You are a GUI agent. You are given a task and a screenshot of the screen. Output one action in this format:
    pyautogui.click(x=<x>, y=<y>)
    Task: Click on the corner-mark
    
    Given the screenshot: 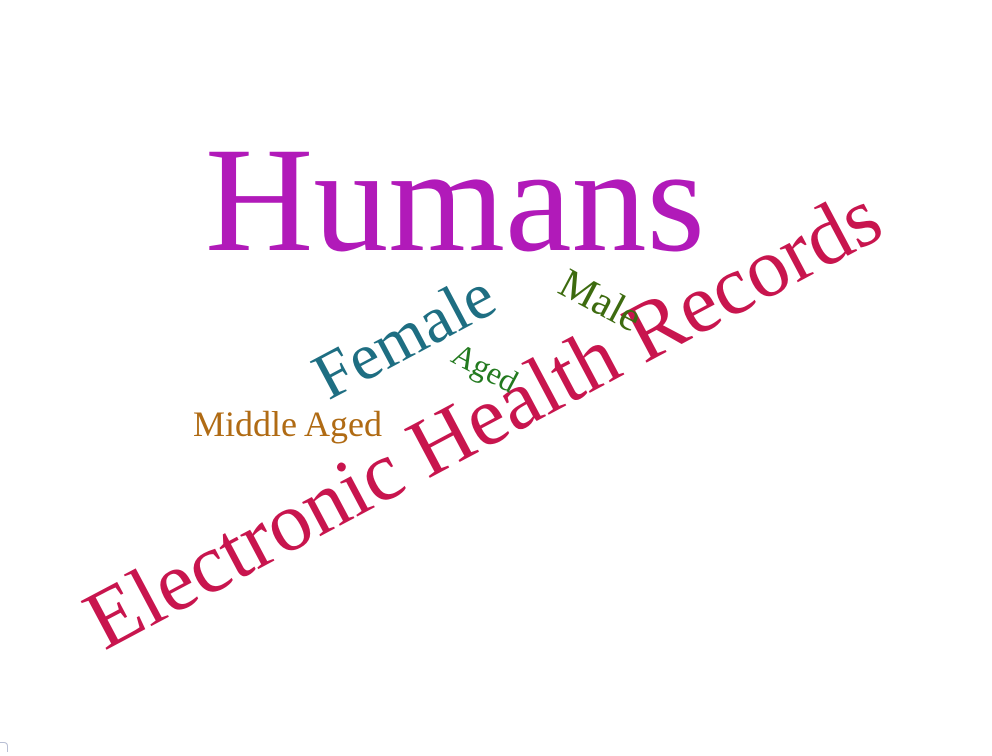 What is the action you would take?
    pyautogui.click(x=4, y=747)
    